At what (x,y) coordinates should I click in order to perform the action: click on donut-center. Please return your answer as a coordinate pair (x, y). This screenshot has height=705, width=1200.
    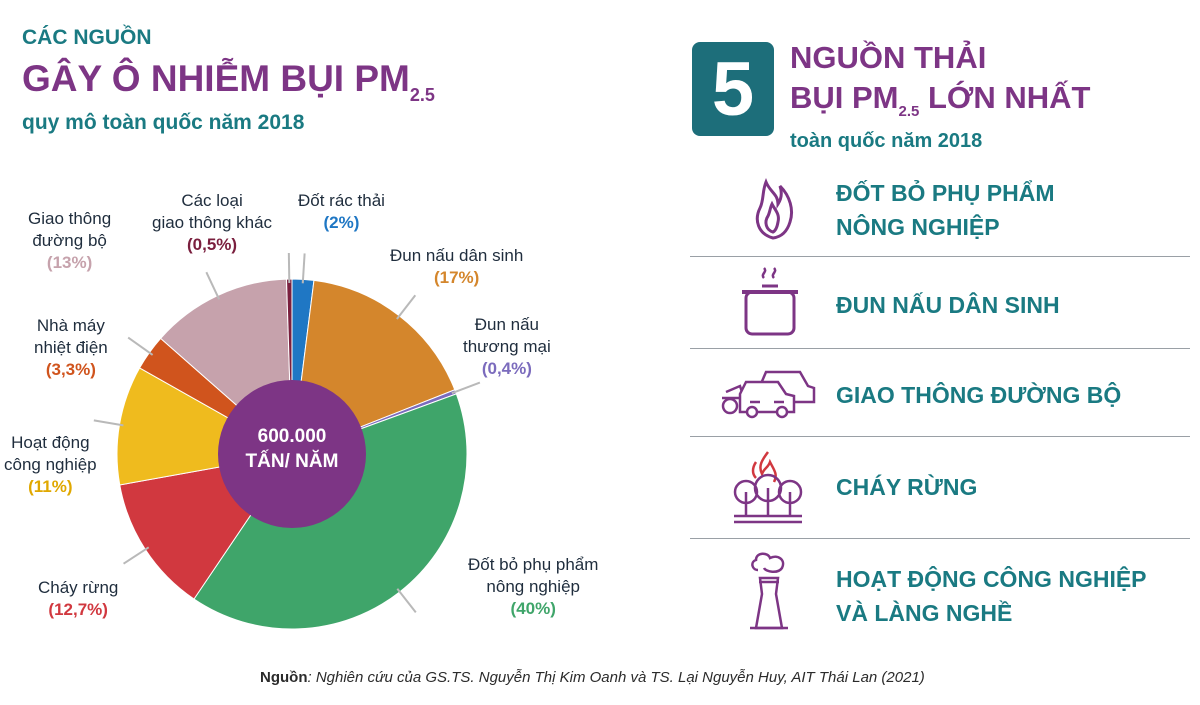
    Looking at the image, I should click on (292, 454).